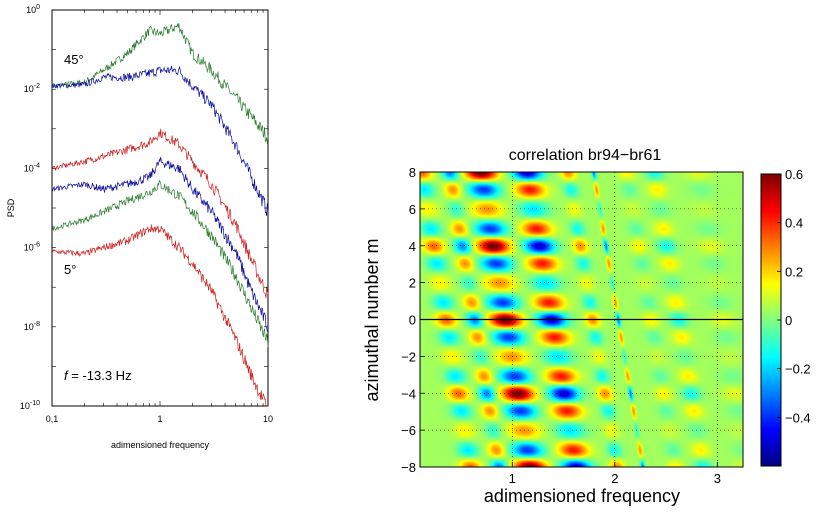  I want to click on annotation-frequency: f = -13.3 Hz, so click(98, 375).